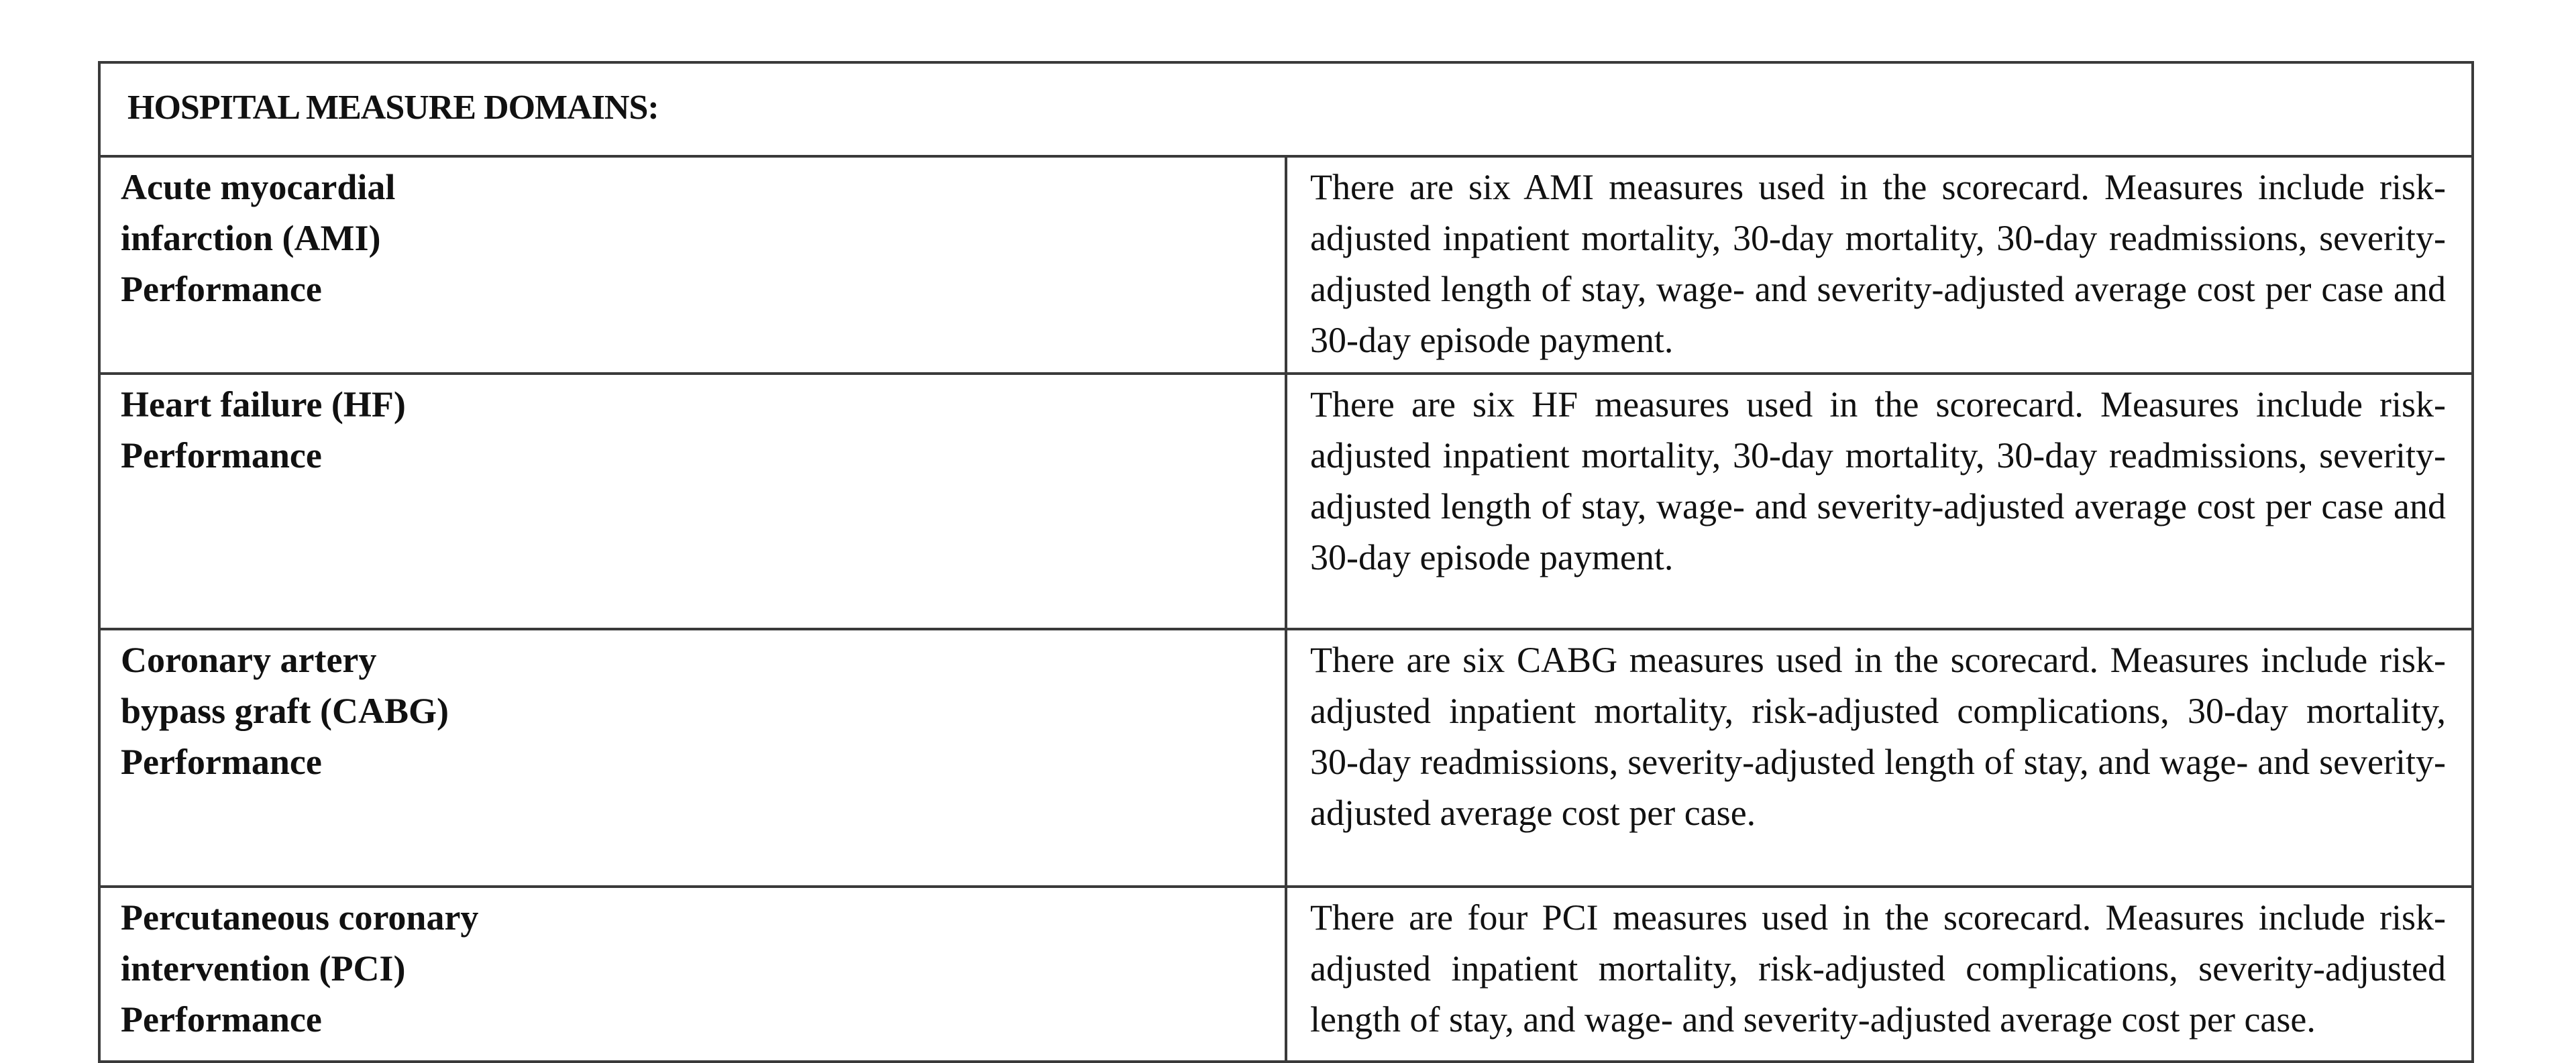  What do you see at coordinates (263, 404) in the screenshot?
I see `domain-line: Heart failure (HF)` at bounding box center [263, 404].